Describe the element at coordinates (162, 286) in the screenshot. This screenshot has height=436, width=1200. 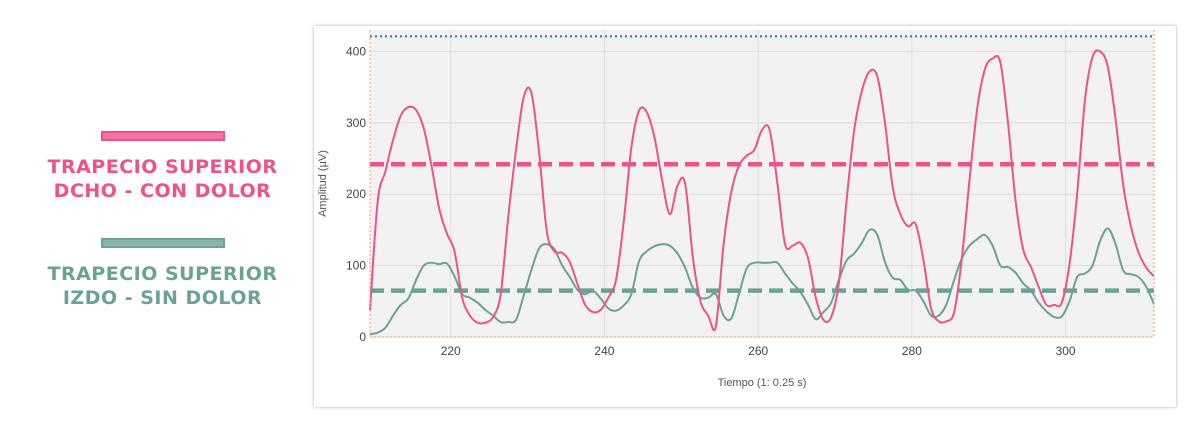
I see `legend-label-left-trapezius: TRAPECIO SUPERIOR IZDO - SIN DOLOR` at that location.